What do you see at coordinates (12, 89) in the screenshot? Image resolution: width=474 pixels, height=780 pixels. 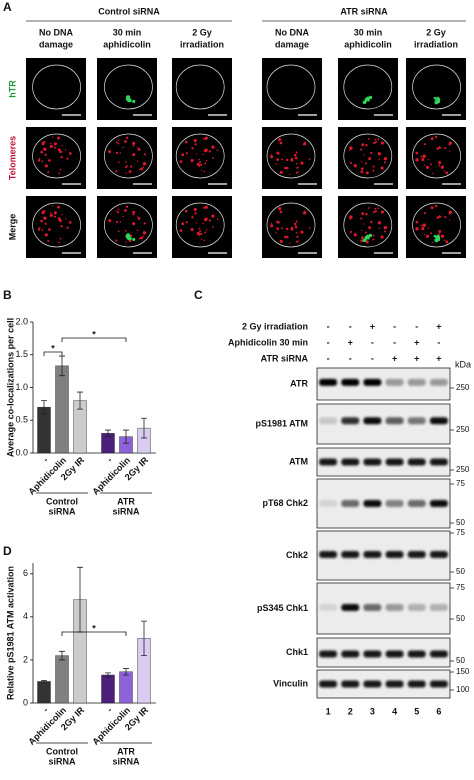 I see `row-label: hTR` at bounding box center [12, 89].